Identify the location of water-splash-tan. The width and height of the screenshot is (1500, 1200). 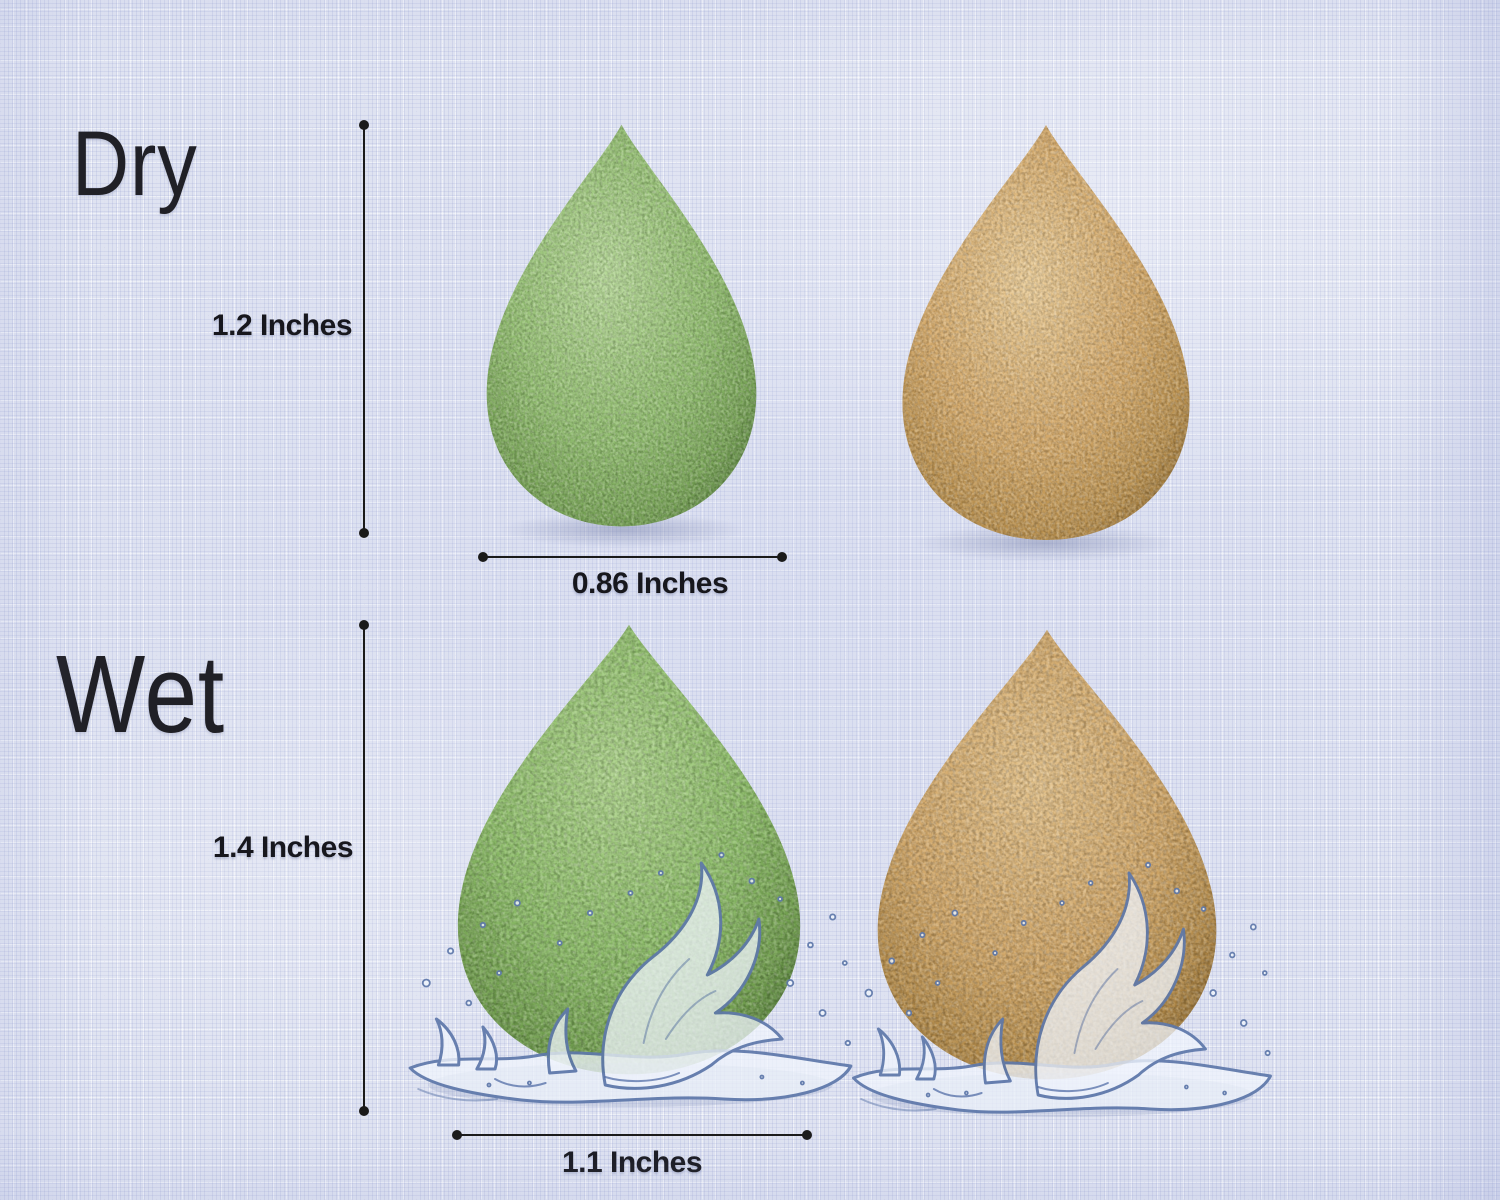
(1062, 989).